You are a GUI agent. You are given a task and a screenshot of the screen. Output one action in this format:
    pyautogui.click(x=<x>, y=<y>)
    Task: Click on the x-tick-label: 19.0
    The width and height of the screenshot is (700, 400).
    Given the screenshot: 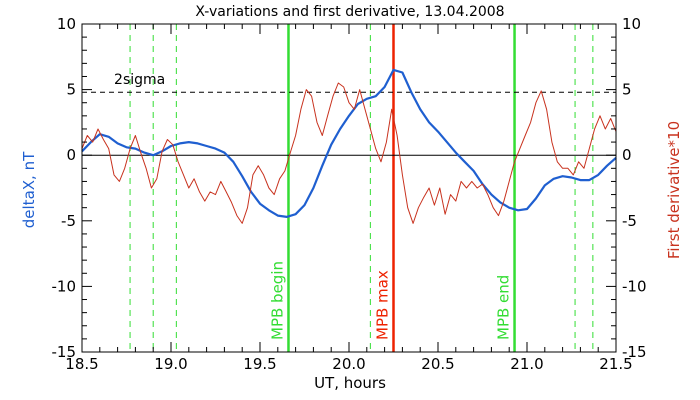 What is the action you would take?
    pyautogui.click(x=170, y=364)
    